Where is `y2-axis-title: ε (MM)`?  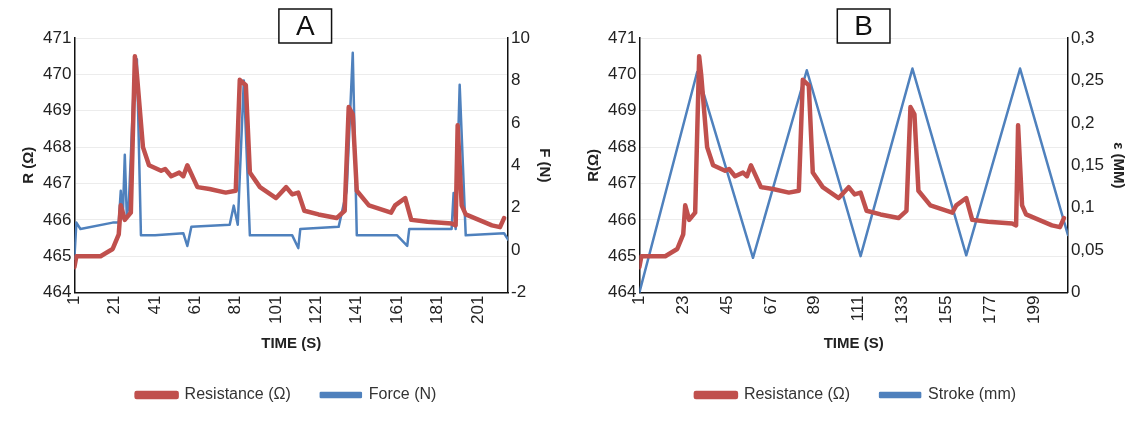
y2-axis-title: ε (MM) is located at coordinates (1119, 165).